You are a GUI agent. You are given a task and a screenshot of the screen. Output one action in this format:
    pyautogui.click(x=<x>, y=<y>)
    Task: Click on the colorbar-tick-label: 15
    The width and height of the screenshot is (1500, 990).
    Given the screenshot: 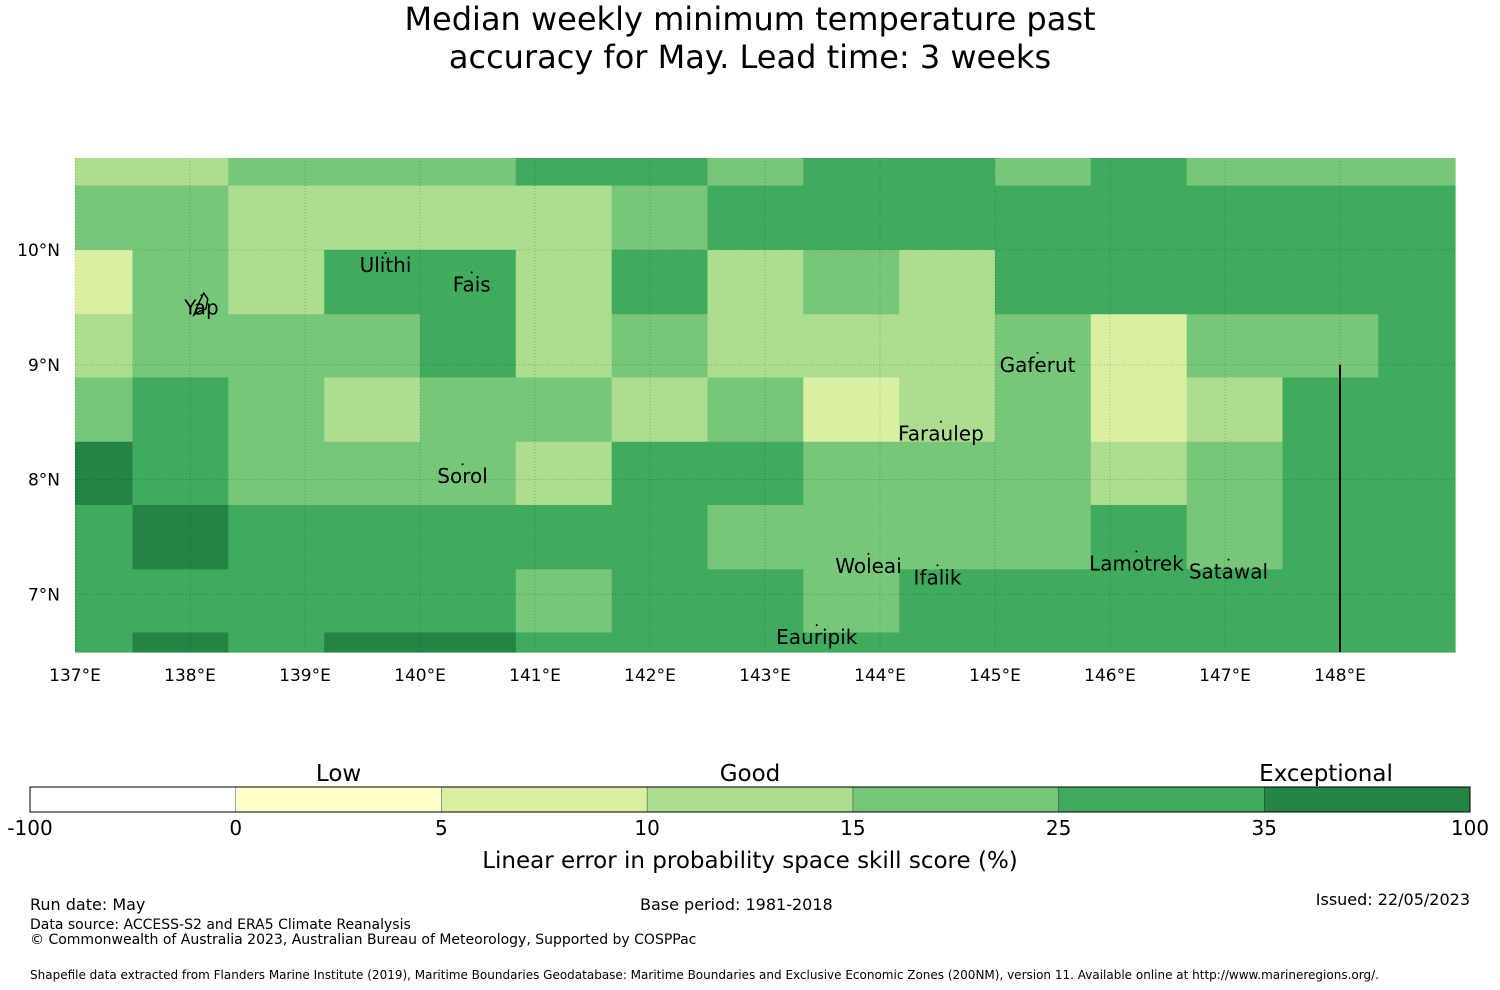 What is the action you would take?
    pyautogui.click(x=852, y=828)
    